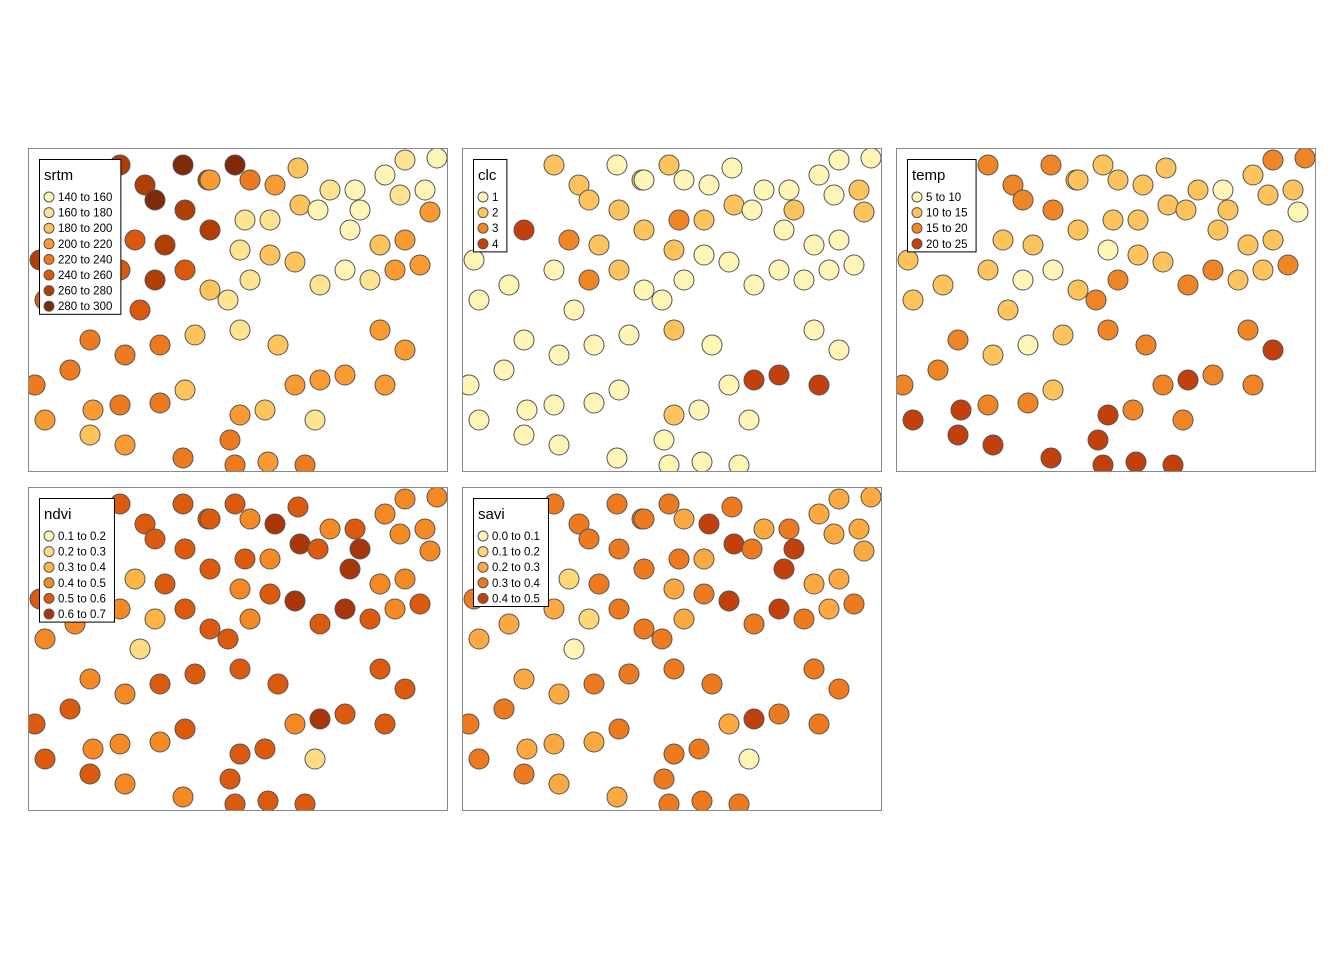 The image size is (1344, 960). Describe the element at coordinates (85, 245) in the screenshot. I see `legend-label: 200 to 220` at that location.